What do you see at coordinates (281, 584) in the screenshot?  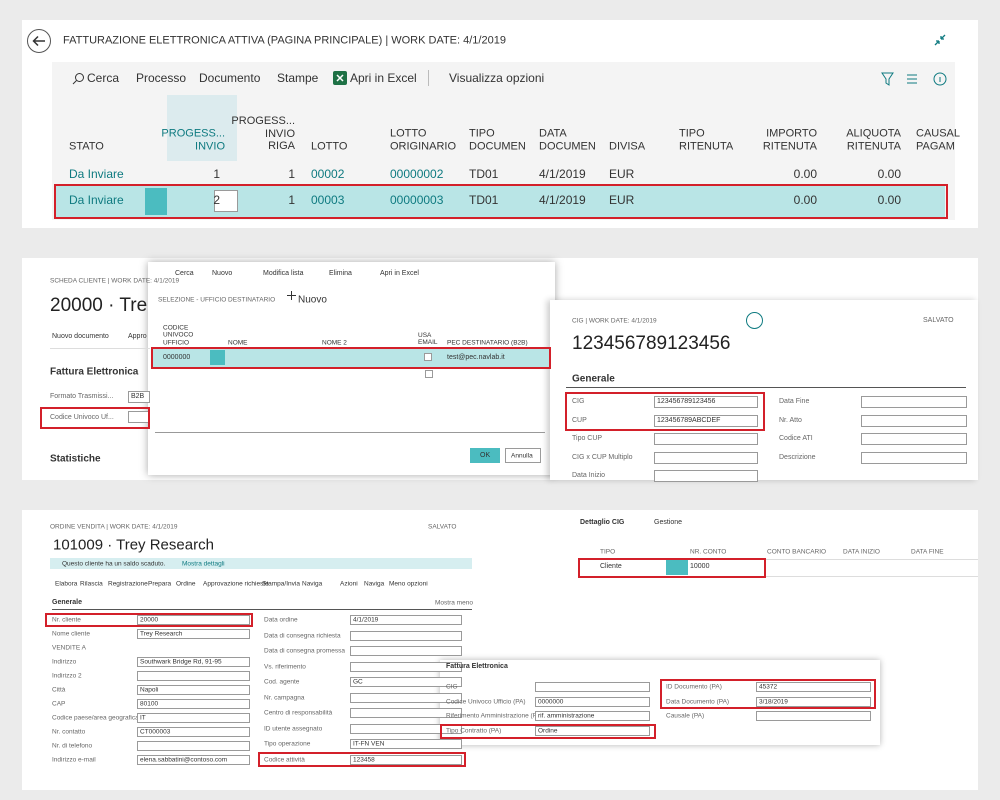 I see `action: Stampa/Invia` at bounding box center [281, 584].